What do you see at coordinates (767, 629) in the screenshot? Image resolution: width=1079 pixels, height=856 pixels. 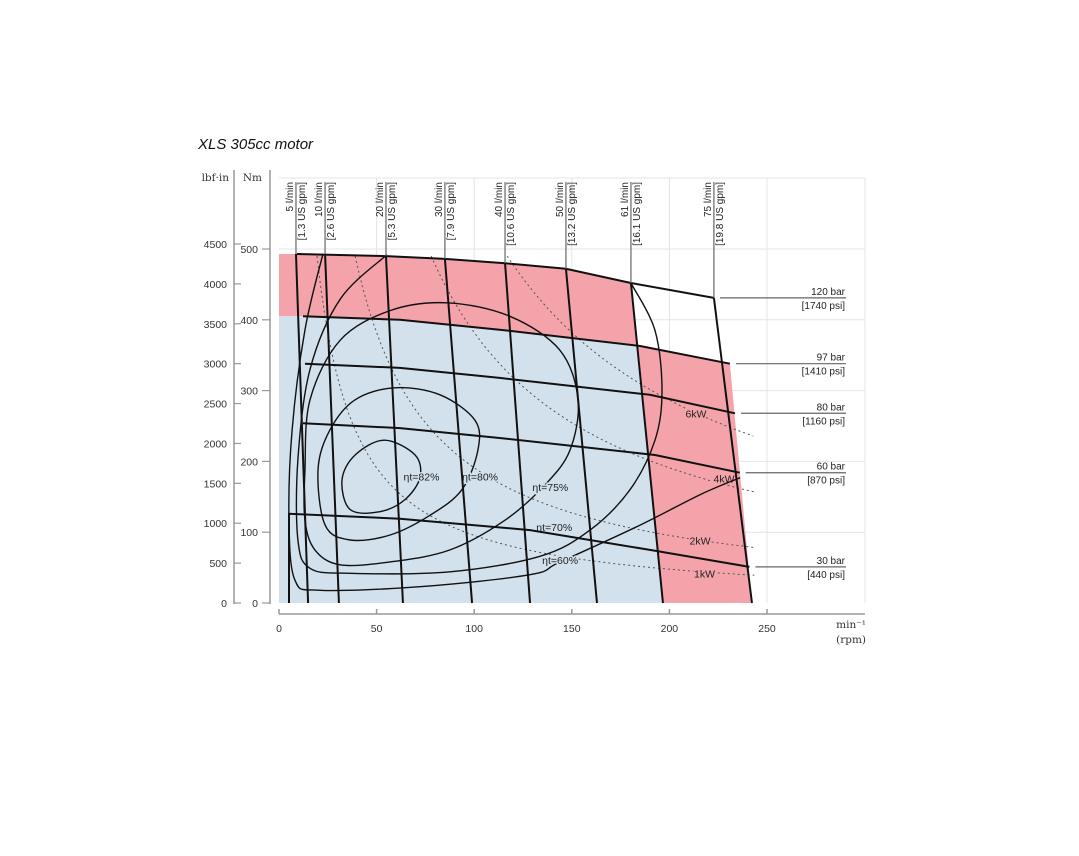 I see `x-tick-label: 250` at bounding box center [767, 629].